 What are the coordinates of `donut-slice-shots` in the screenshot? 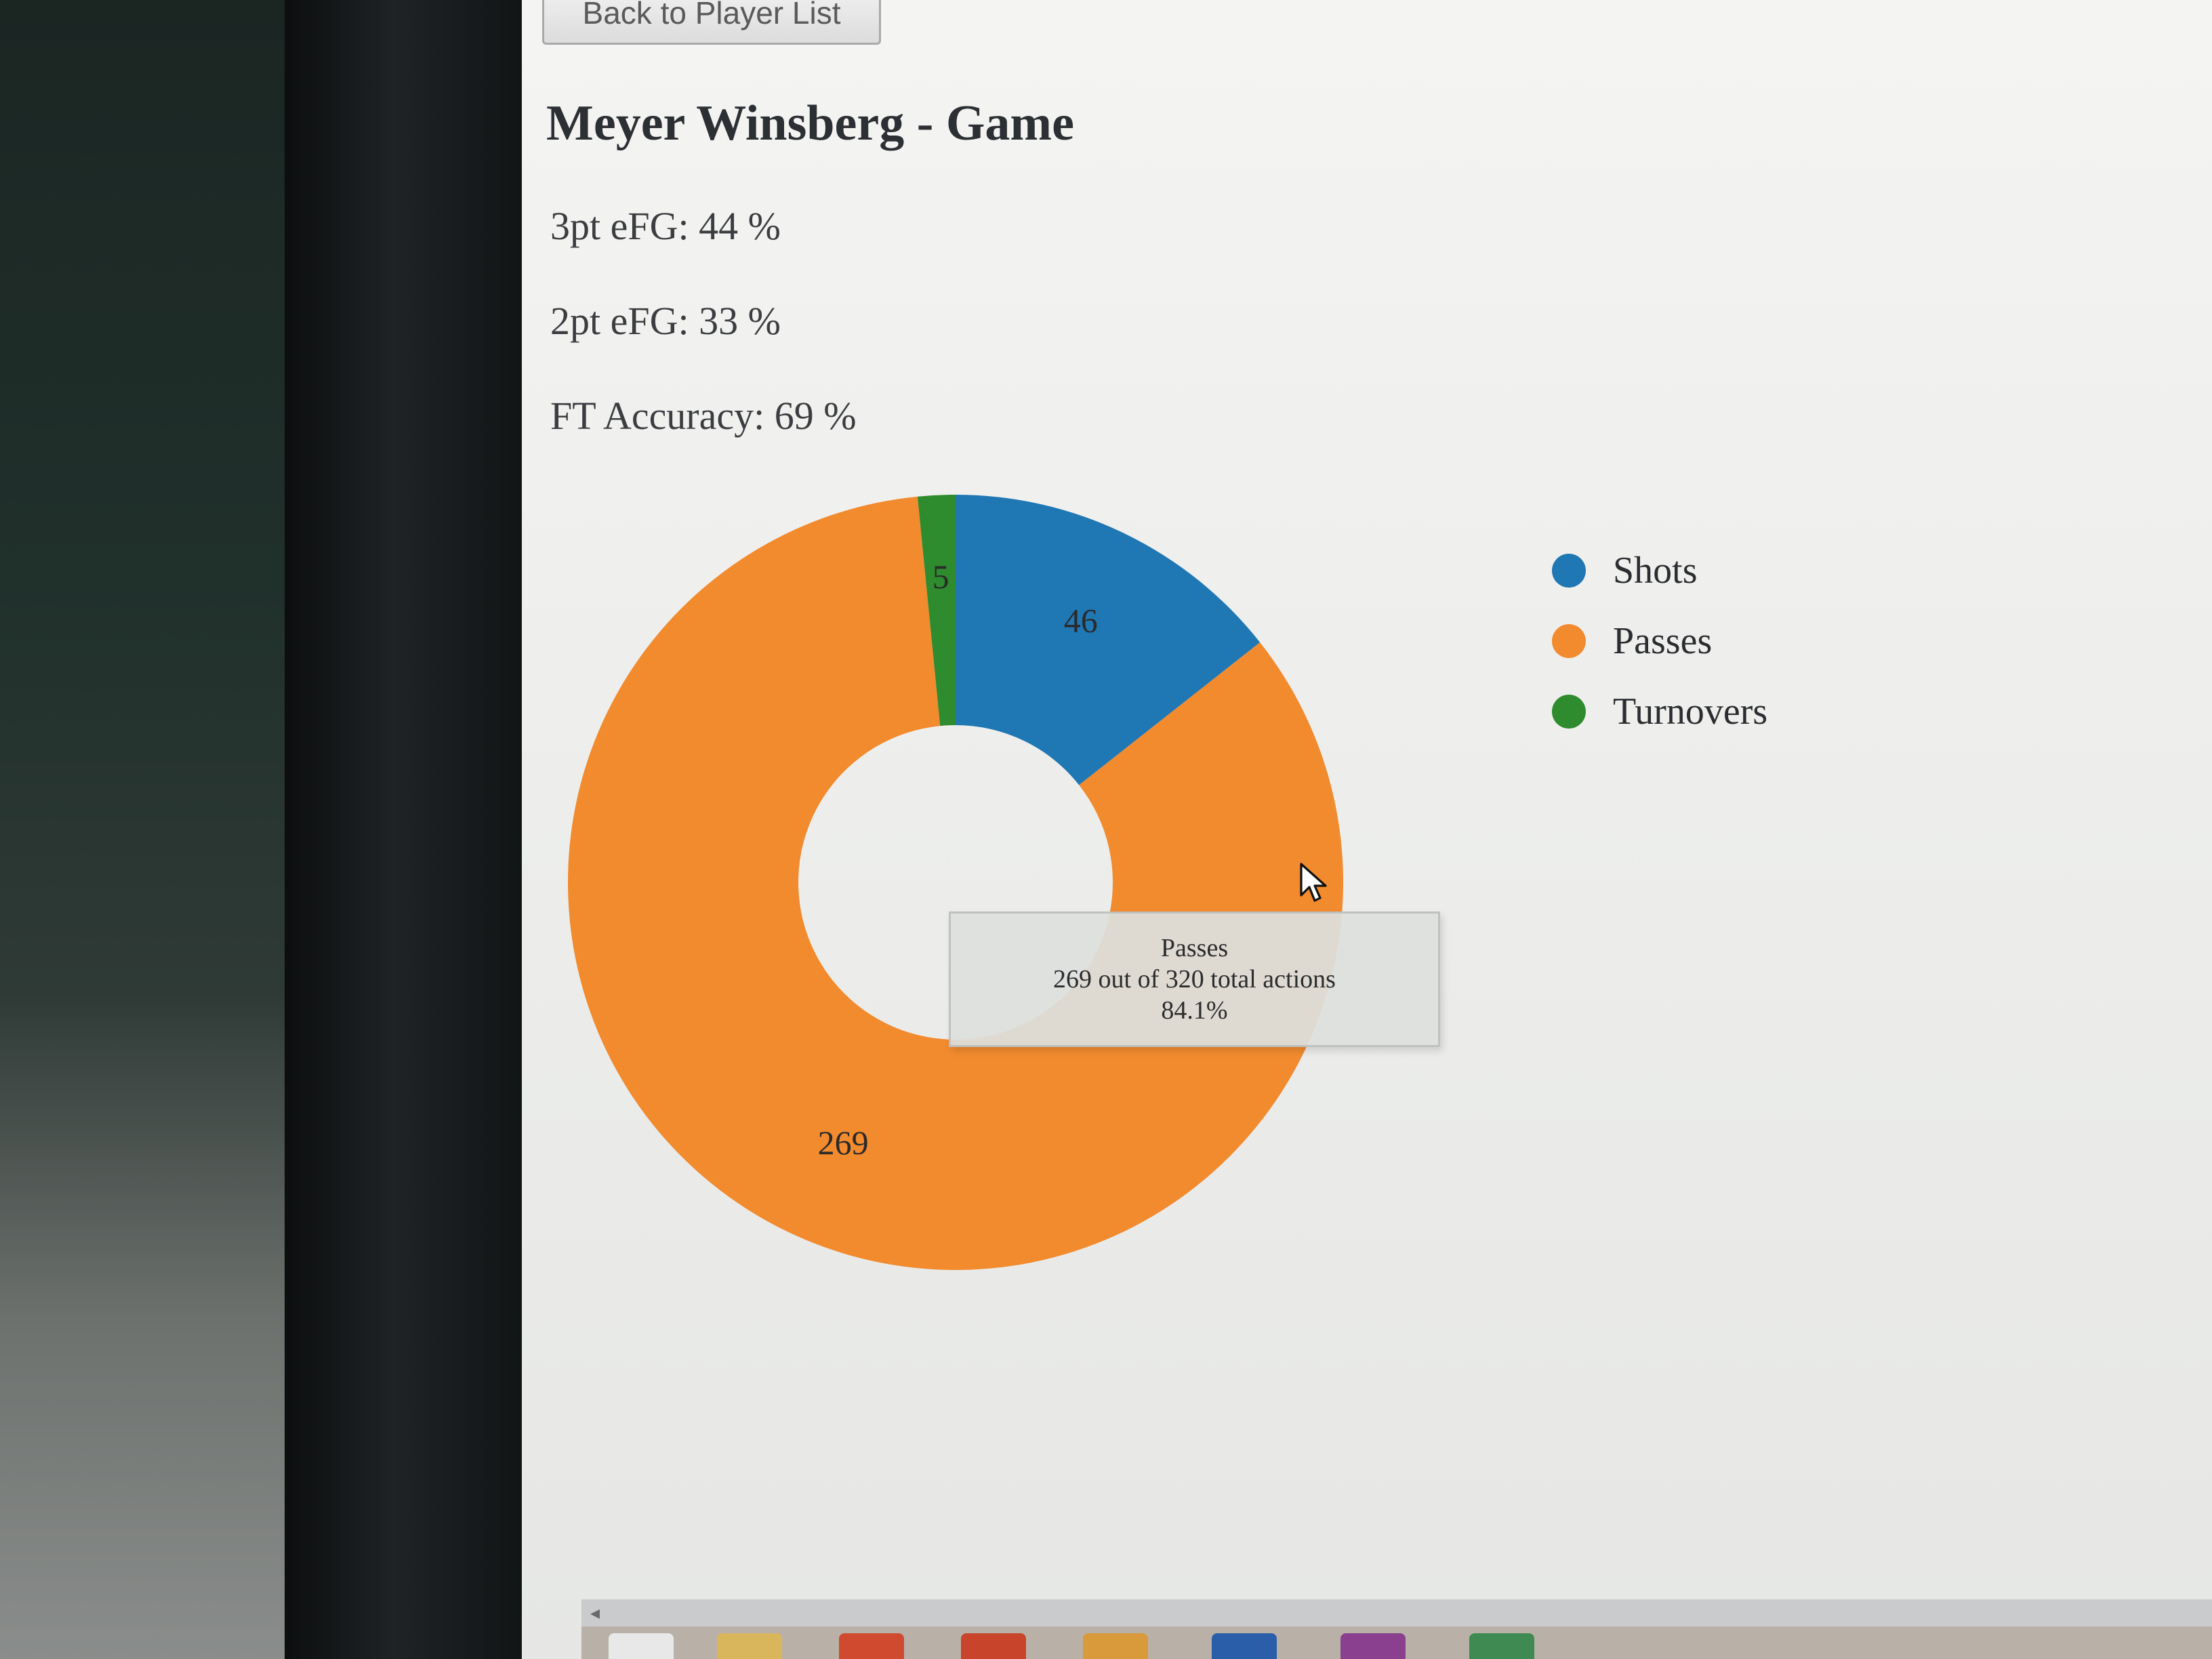 It's located at (1108, 640).